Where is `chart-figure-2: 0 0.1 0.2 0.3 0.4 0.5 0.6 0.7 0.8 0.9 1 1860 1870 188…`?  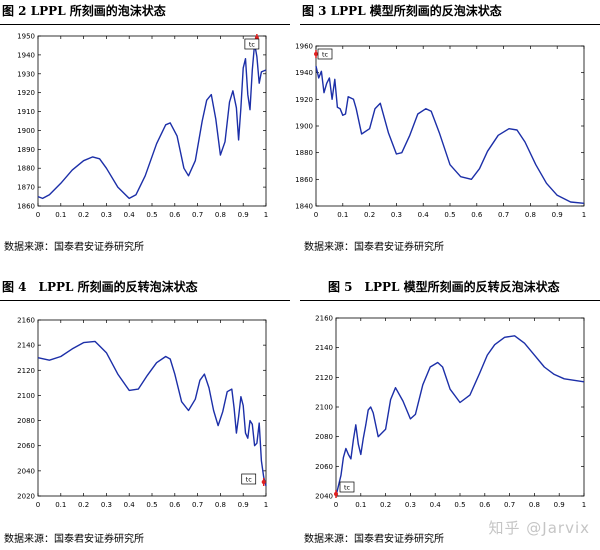 chart-figure-2: 0 0.1 0.2 0.3 0.4 0.5 0.6 0.7 0.8 0.9 1 1860 1870 188… is located at coordinates (142, 126).